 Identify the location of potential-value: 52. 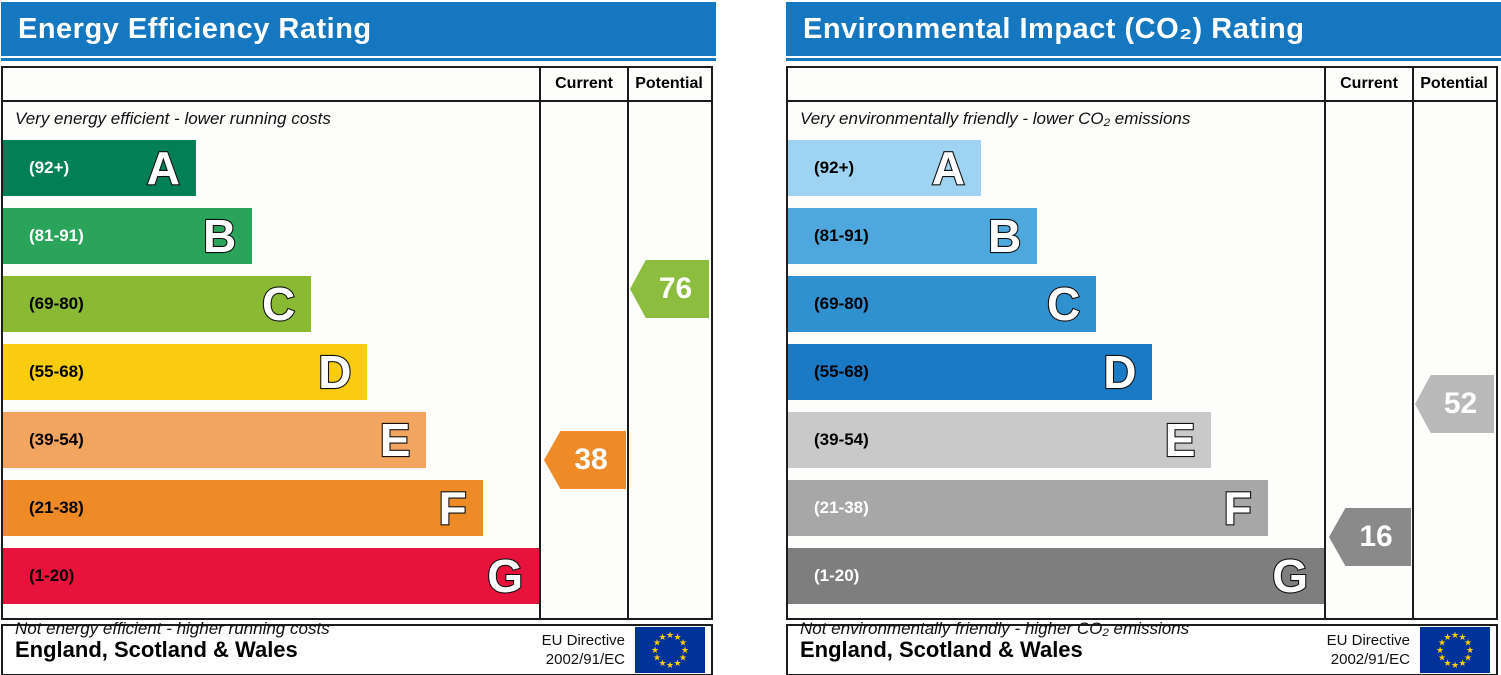
(1460, 403).